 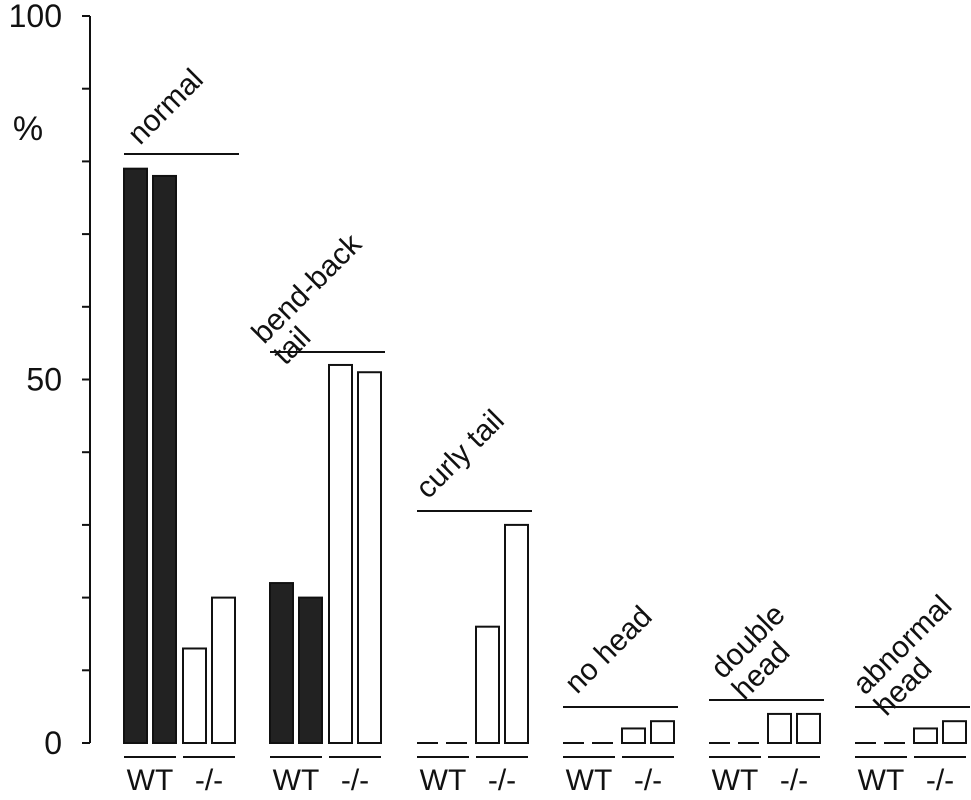 I want to click on category-label-line: no head, so click(x=609, y=650).